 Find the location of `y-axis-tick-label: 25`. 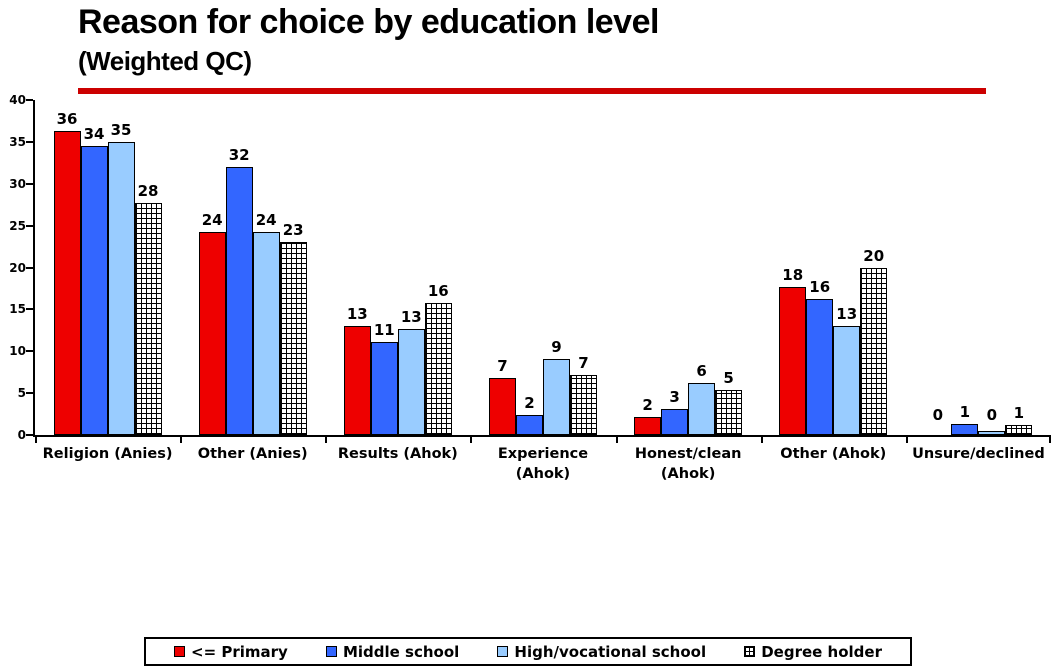

y-axis-tick-label: 25 is located at coordinates (17, 225).